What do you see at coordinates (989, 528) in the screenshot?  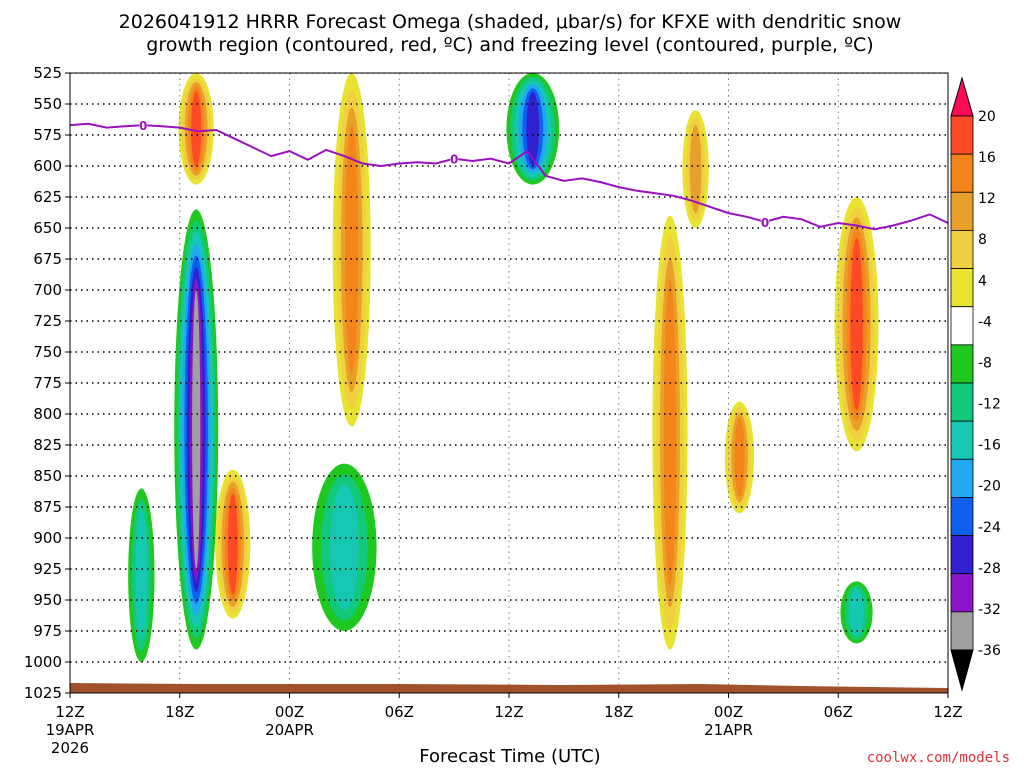 I see `colorbar-label: -24` at bounding box center [989, 528].